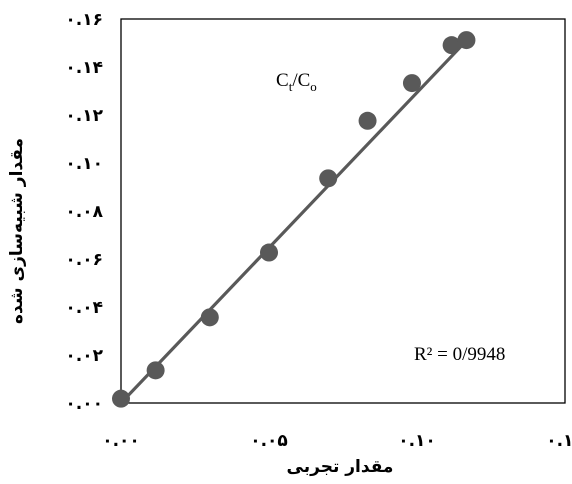  Describe the element at coordinates (84, 116) in the screenshot. I see `y-tick-label: ۰.۱۲` at that location.